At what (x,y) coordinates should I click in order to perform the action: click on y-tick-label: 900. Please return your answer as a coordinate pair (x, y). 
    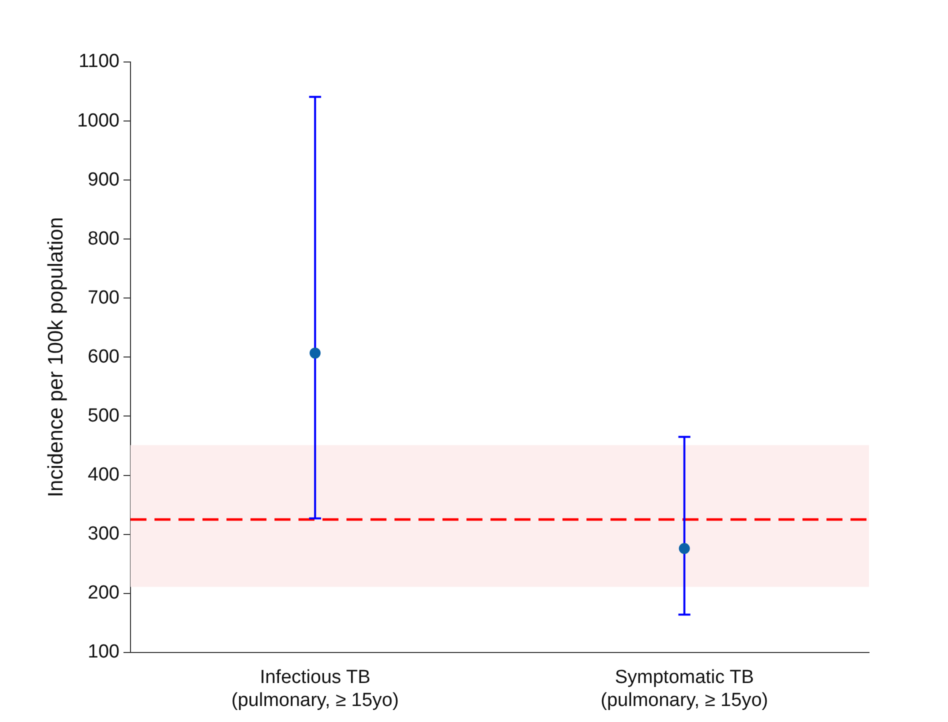
    Looking at the image, I should click on (104, 179).